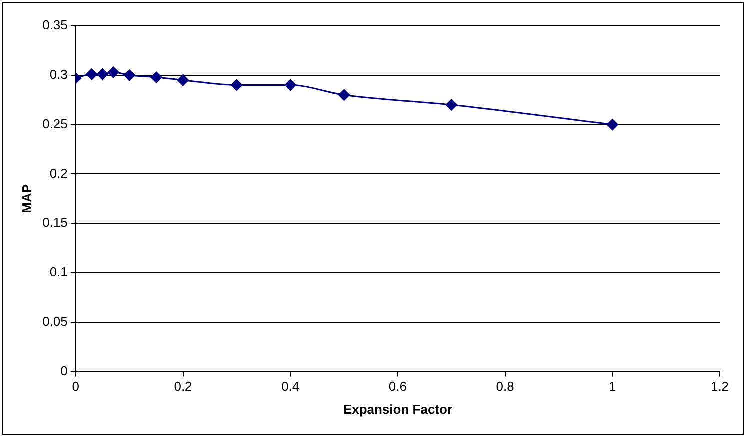  Describe the element at coordinates (397, 386) in the screenshot. I see `x-tick-label: 0.6` at that location.